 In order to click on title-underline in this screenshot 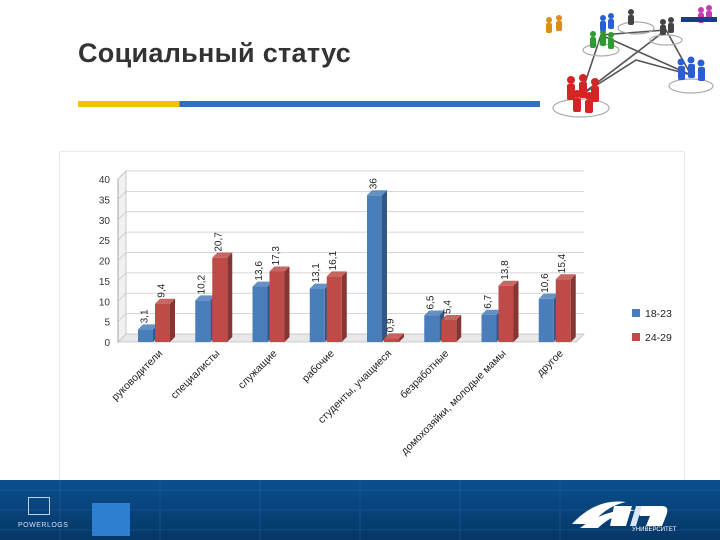, I will do `click(309, 104)`.